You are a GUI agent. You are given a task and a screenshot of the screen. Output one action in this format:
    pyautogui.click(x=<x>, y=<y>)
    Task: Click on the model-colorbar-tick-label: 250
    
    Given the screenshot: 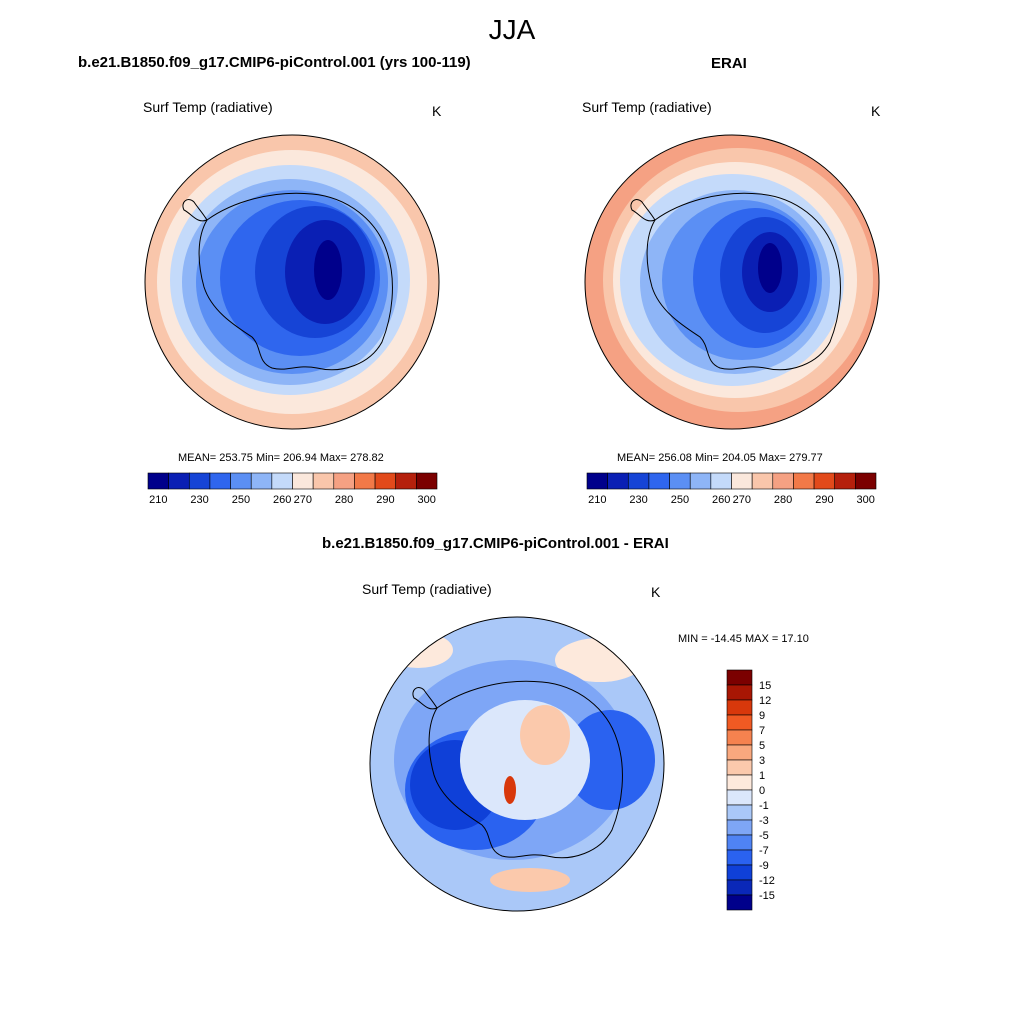 What is the action you would take?
    pyautogui.click(x=241, y=500)
    